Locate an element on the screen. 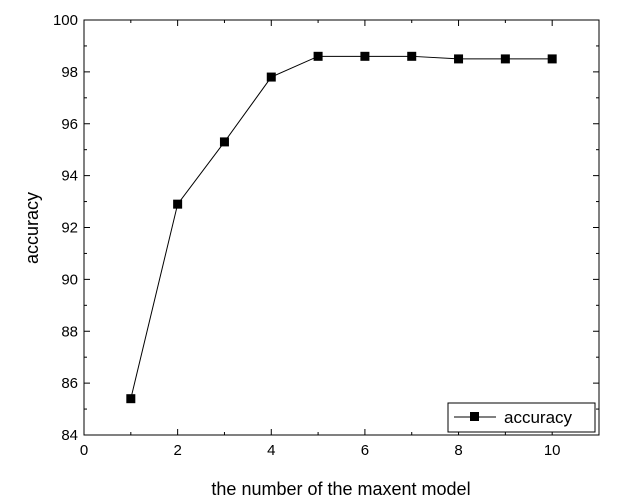 The height and width of the screenshot is (502, 638). y-tick-label: 100 is located at coordinates (65, 20).